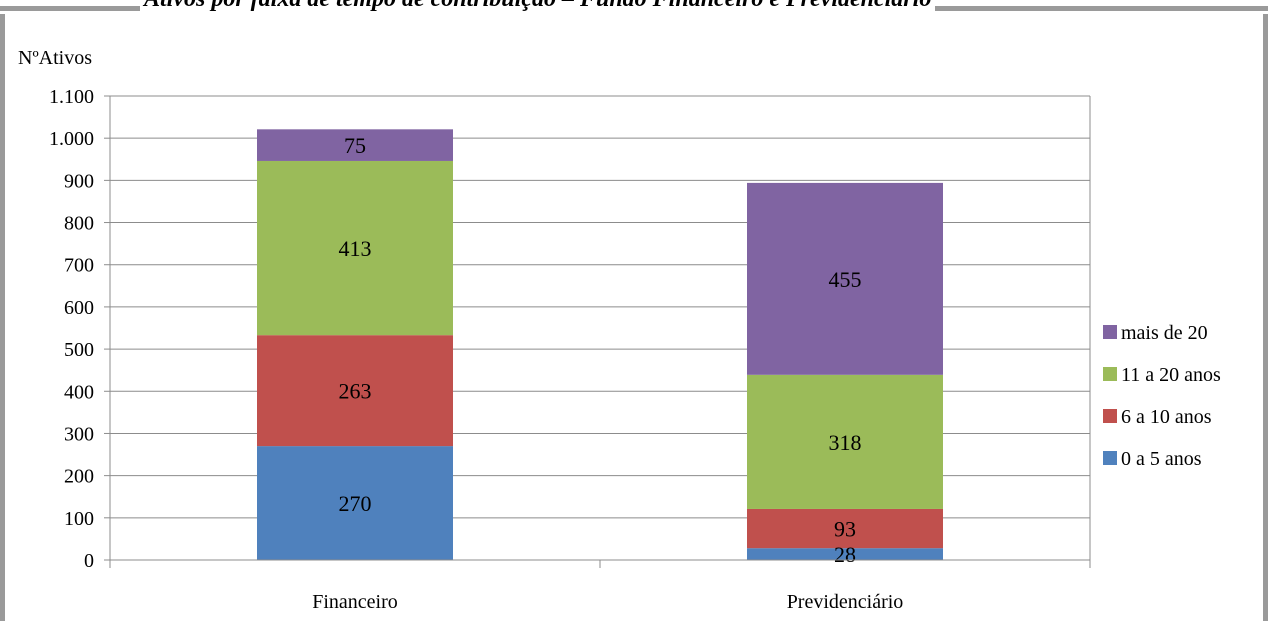  What do you see at coordinates (1161, 459) in the screenshot?
I see `legend-label: 0 a 5 anos` at bounding box center [1161, 459].